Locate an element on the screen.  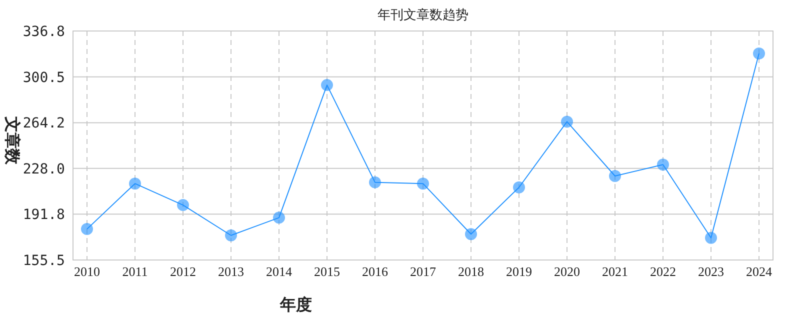
y-tick-label: 300.5 is located at coordinates (43, 78).